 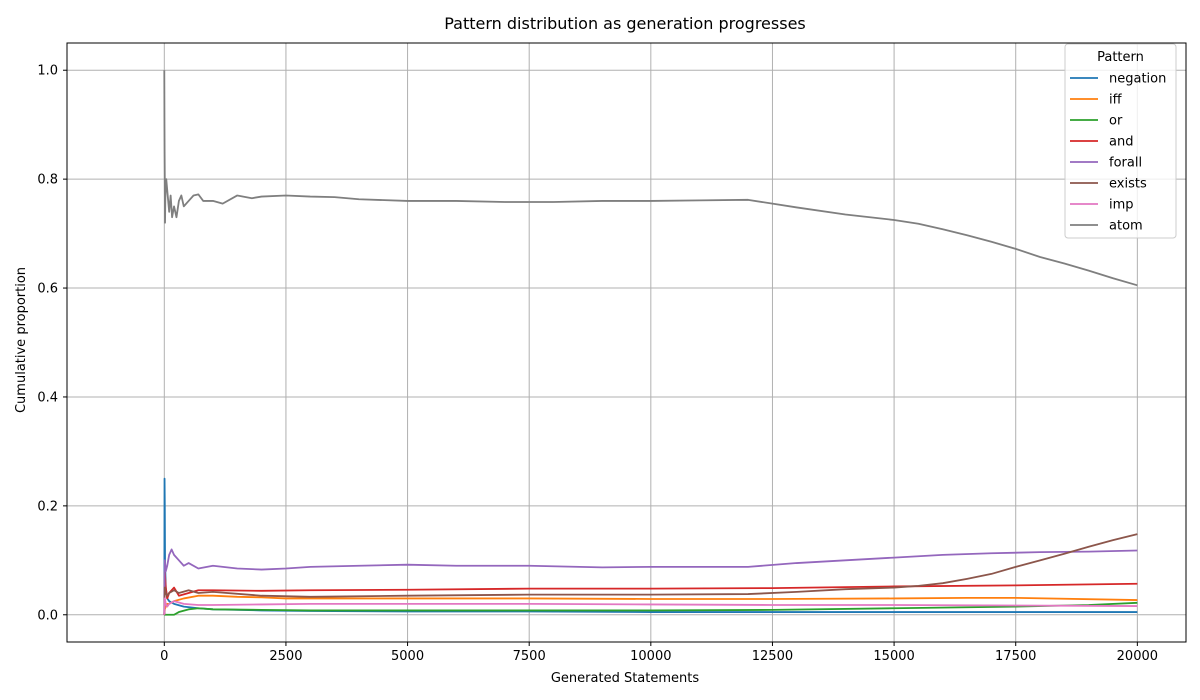 I want to click on series-line-iff, so click(x=650, y=604).